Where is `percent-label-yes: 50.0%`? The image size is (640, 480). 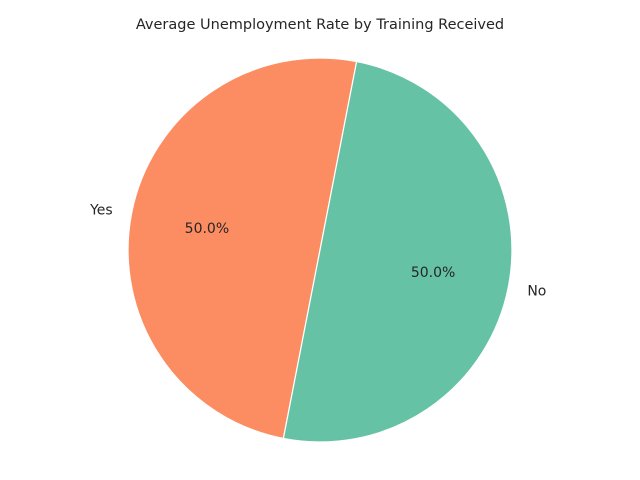 percent-label-yes: 50.0% is located at coordinates (207, 229).